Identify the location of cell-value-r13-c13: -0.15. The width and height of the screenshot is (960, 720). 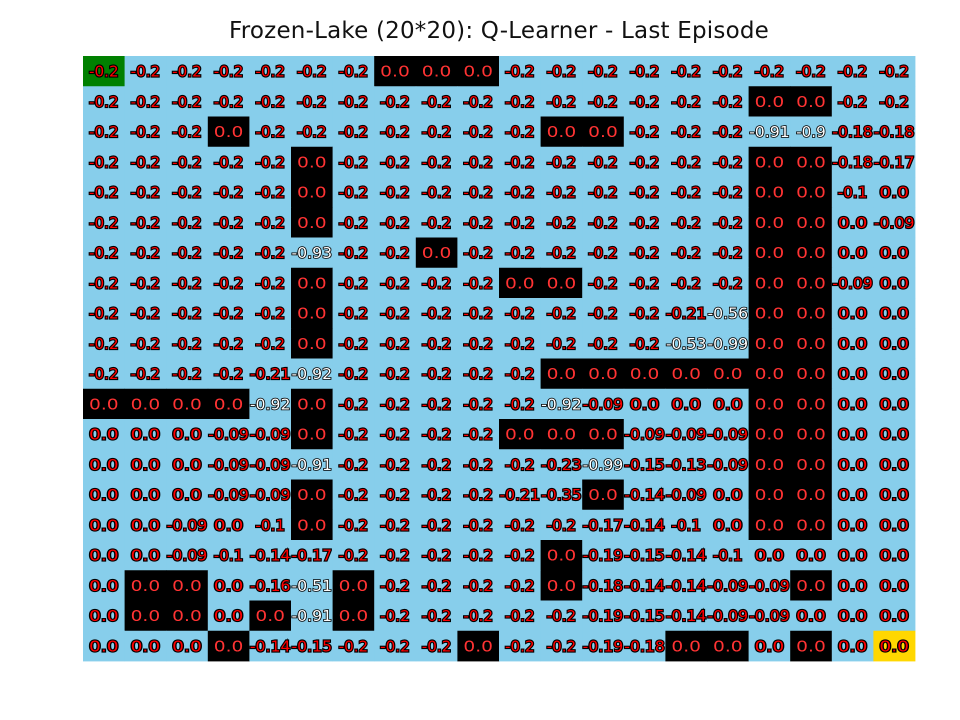
(644, 465).